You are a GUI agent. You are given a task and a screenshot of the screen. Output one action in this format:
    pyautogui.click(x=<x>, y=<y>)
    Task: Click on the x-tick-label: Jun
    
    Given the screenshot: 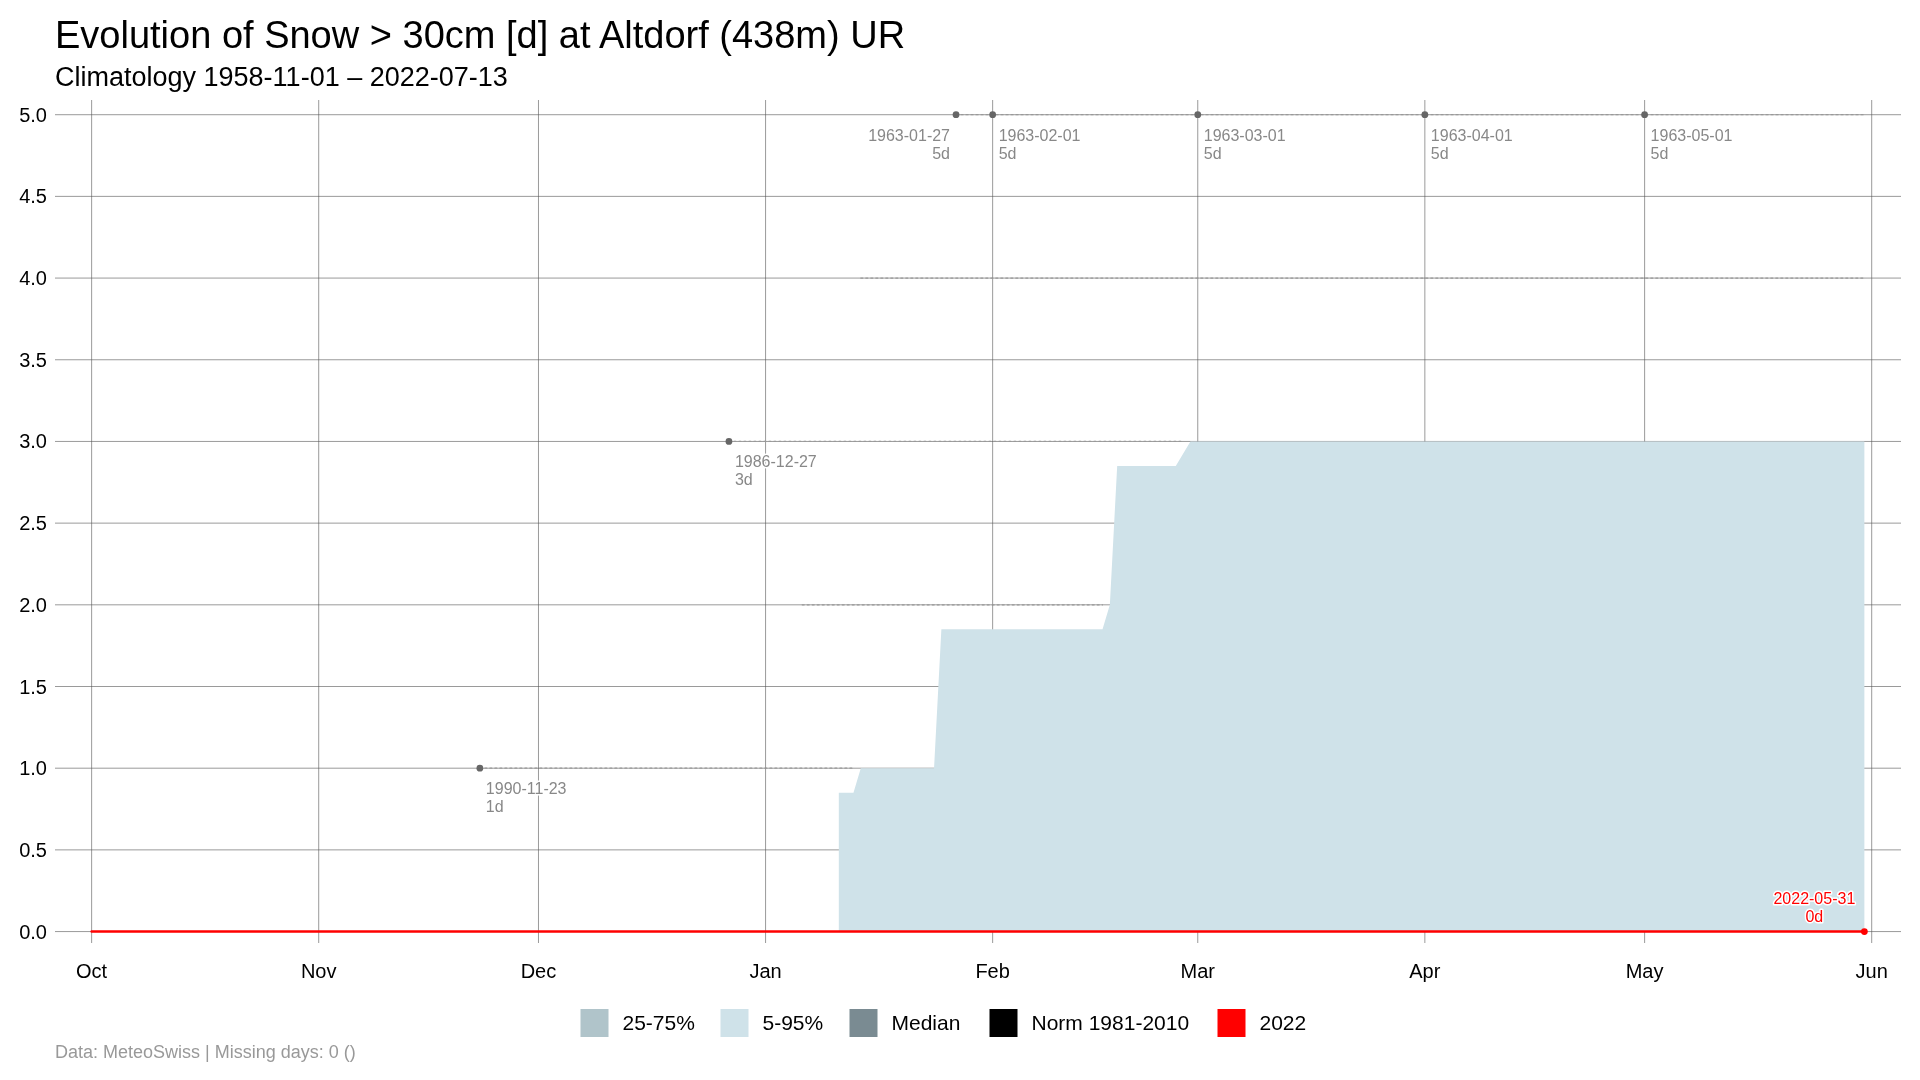 What is the action you would take?
    pyautogui.click(x=1871, y=971)
    